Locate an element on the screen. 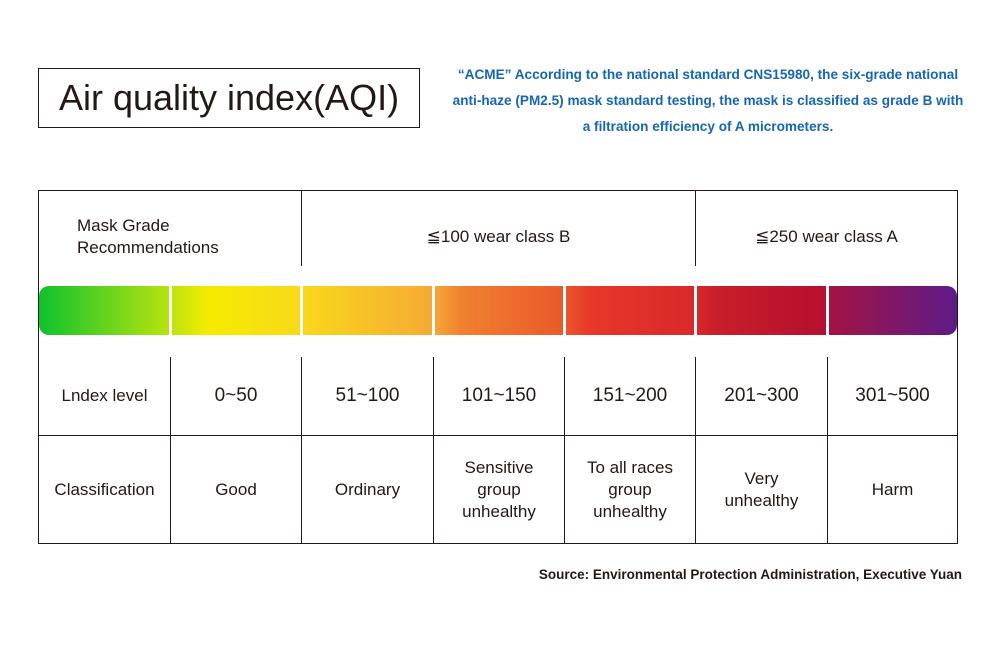 The height and width of the screenshot is (660, 1000). aqi-color-bar is located at coordinates (498, 310).